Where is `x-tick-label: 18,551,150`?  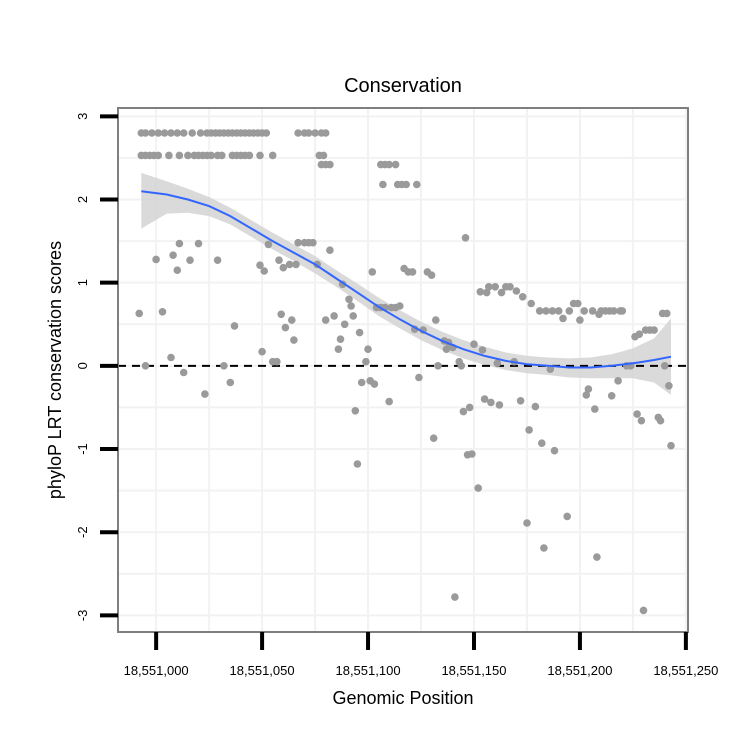 x-tick-label: 18,551,150 is located at coordinates (473, 670).